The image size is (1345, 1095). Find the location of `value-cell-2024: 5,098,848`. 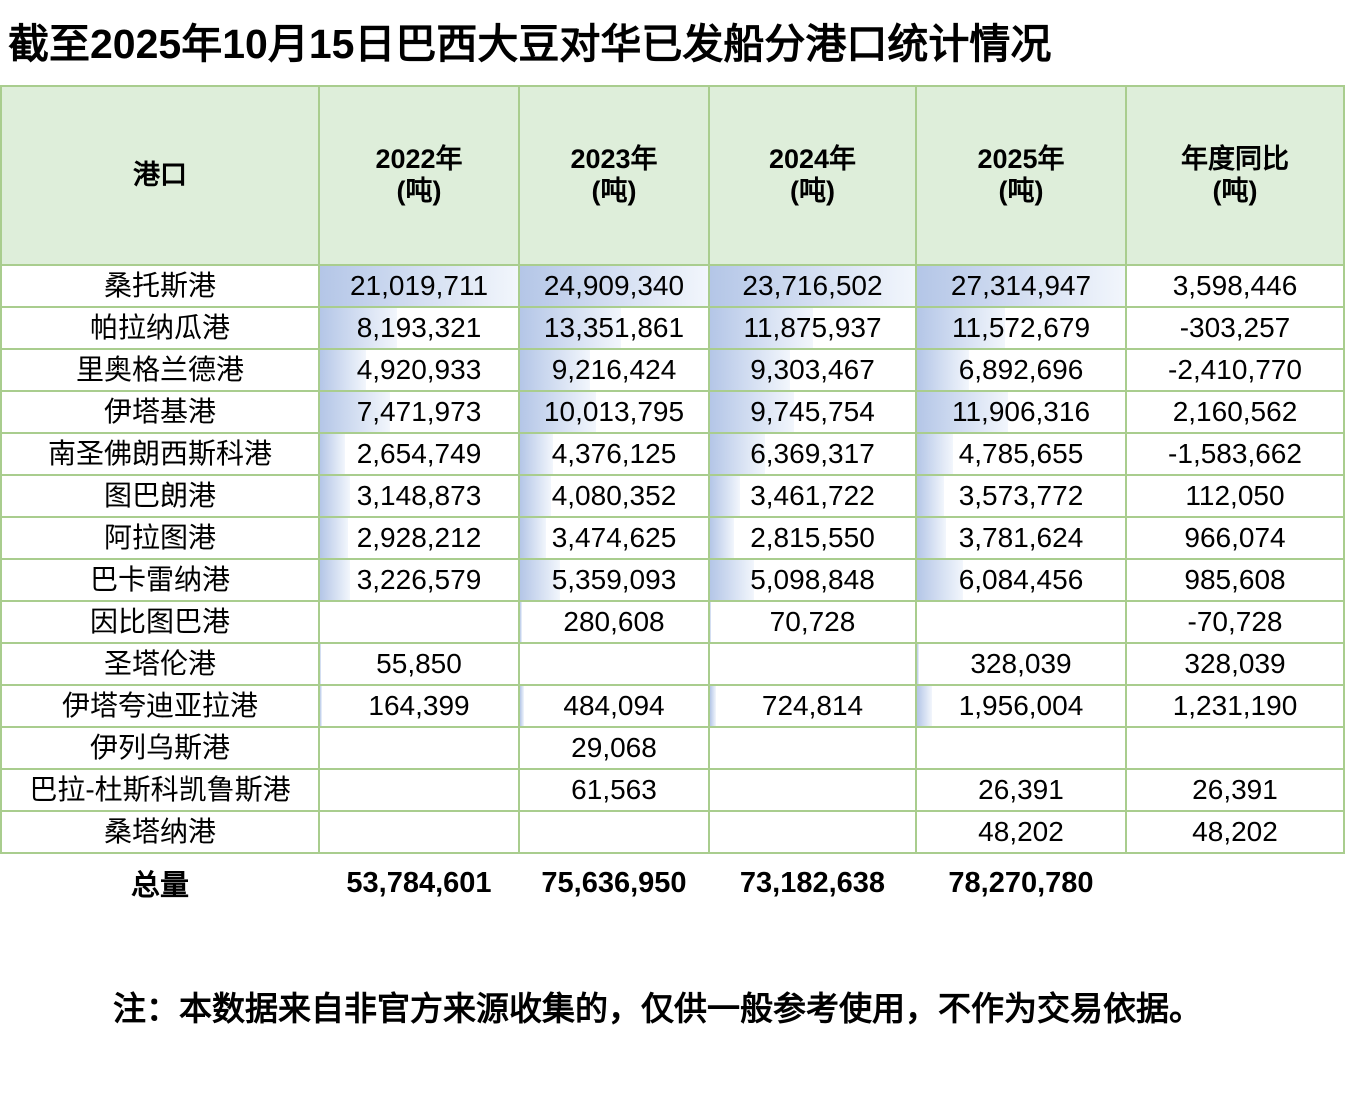

value-cell-2024: 5,098,848 is located at coordinates (812, 580).